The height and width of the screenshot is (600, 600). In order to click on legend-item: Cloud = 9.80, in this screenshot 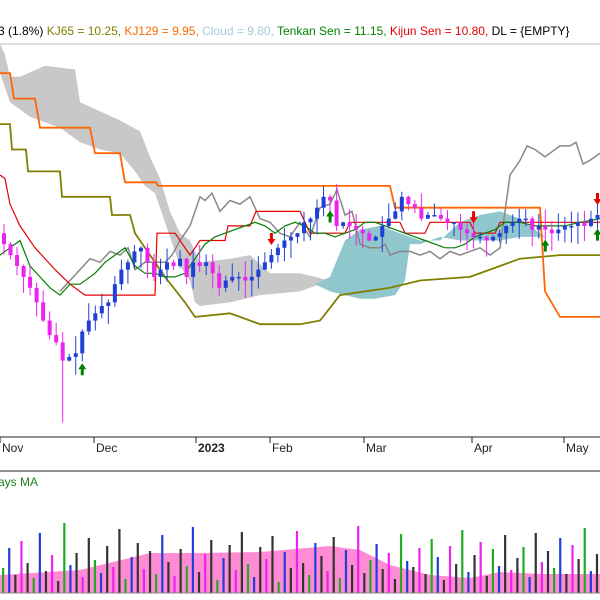, I will do `click(236, 31)`.